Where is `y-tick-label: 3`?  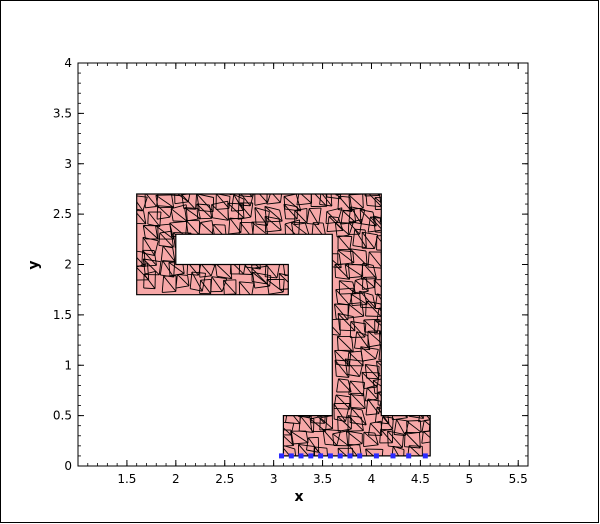
y-tick-label: 3 is located at coordinates (68, 164).